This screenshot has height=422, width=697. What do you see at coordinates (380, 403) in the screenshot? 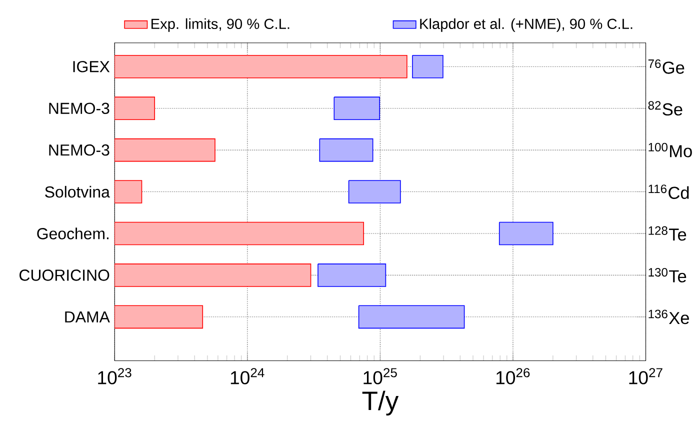
I see `x-axis-title: T/y` at bounding box center [380, 403].